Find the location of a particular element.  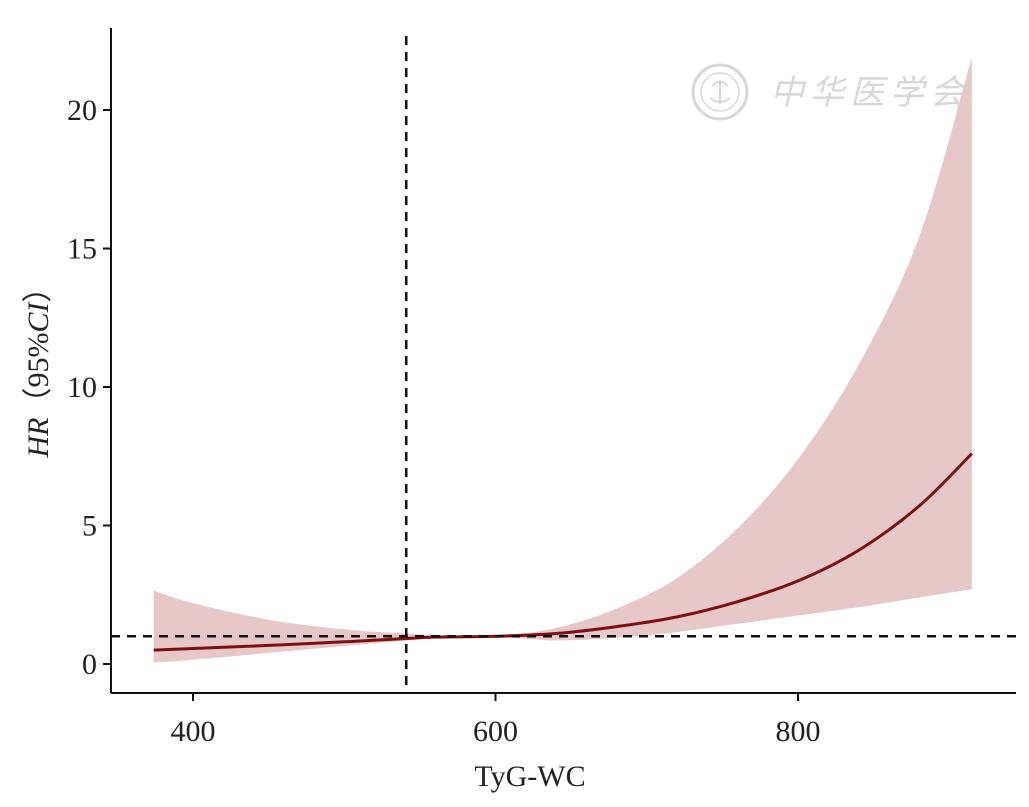

x-ticks: 400 600 800 is located at coordinates (496, 720).